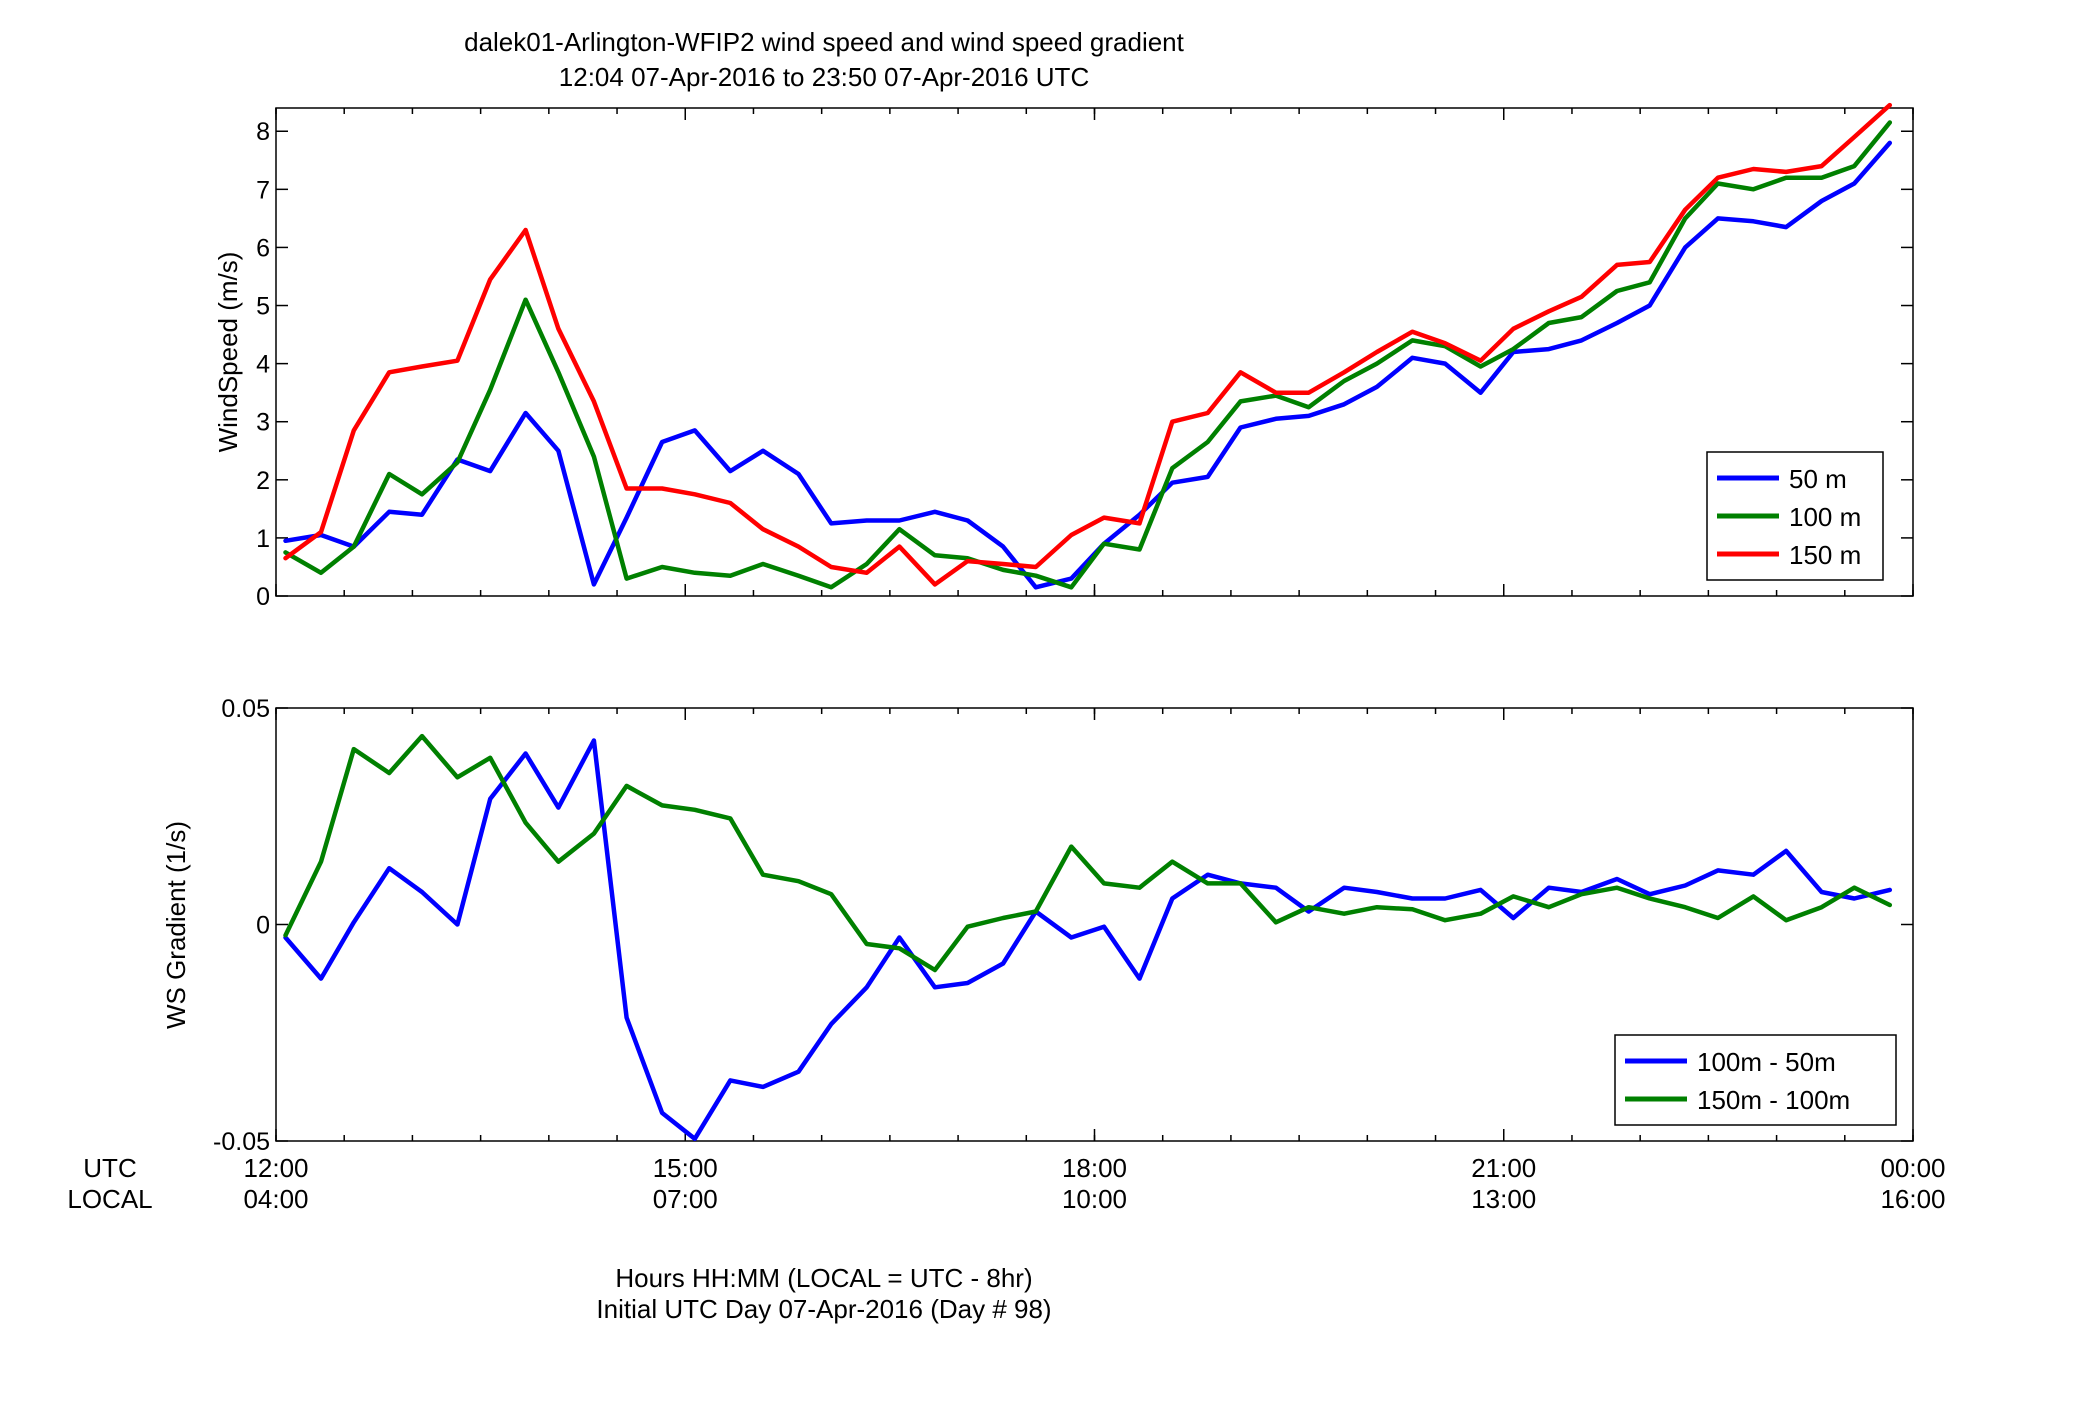 The image size is (2098, 1425). I want to click on x-tick-label-utc: 12:00, so click(275, 1168).